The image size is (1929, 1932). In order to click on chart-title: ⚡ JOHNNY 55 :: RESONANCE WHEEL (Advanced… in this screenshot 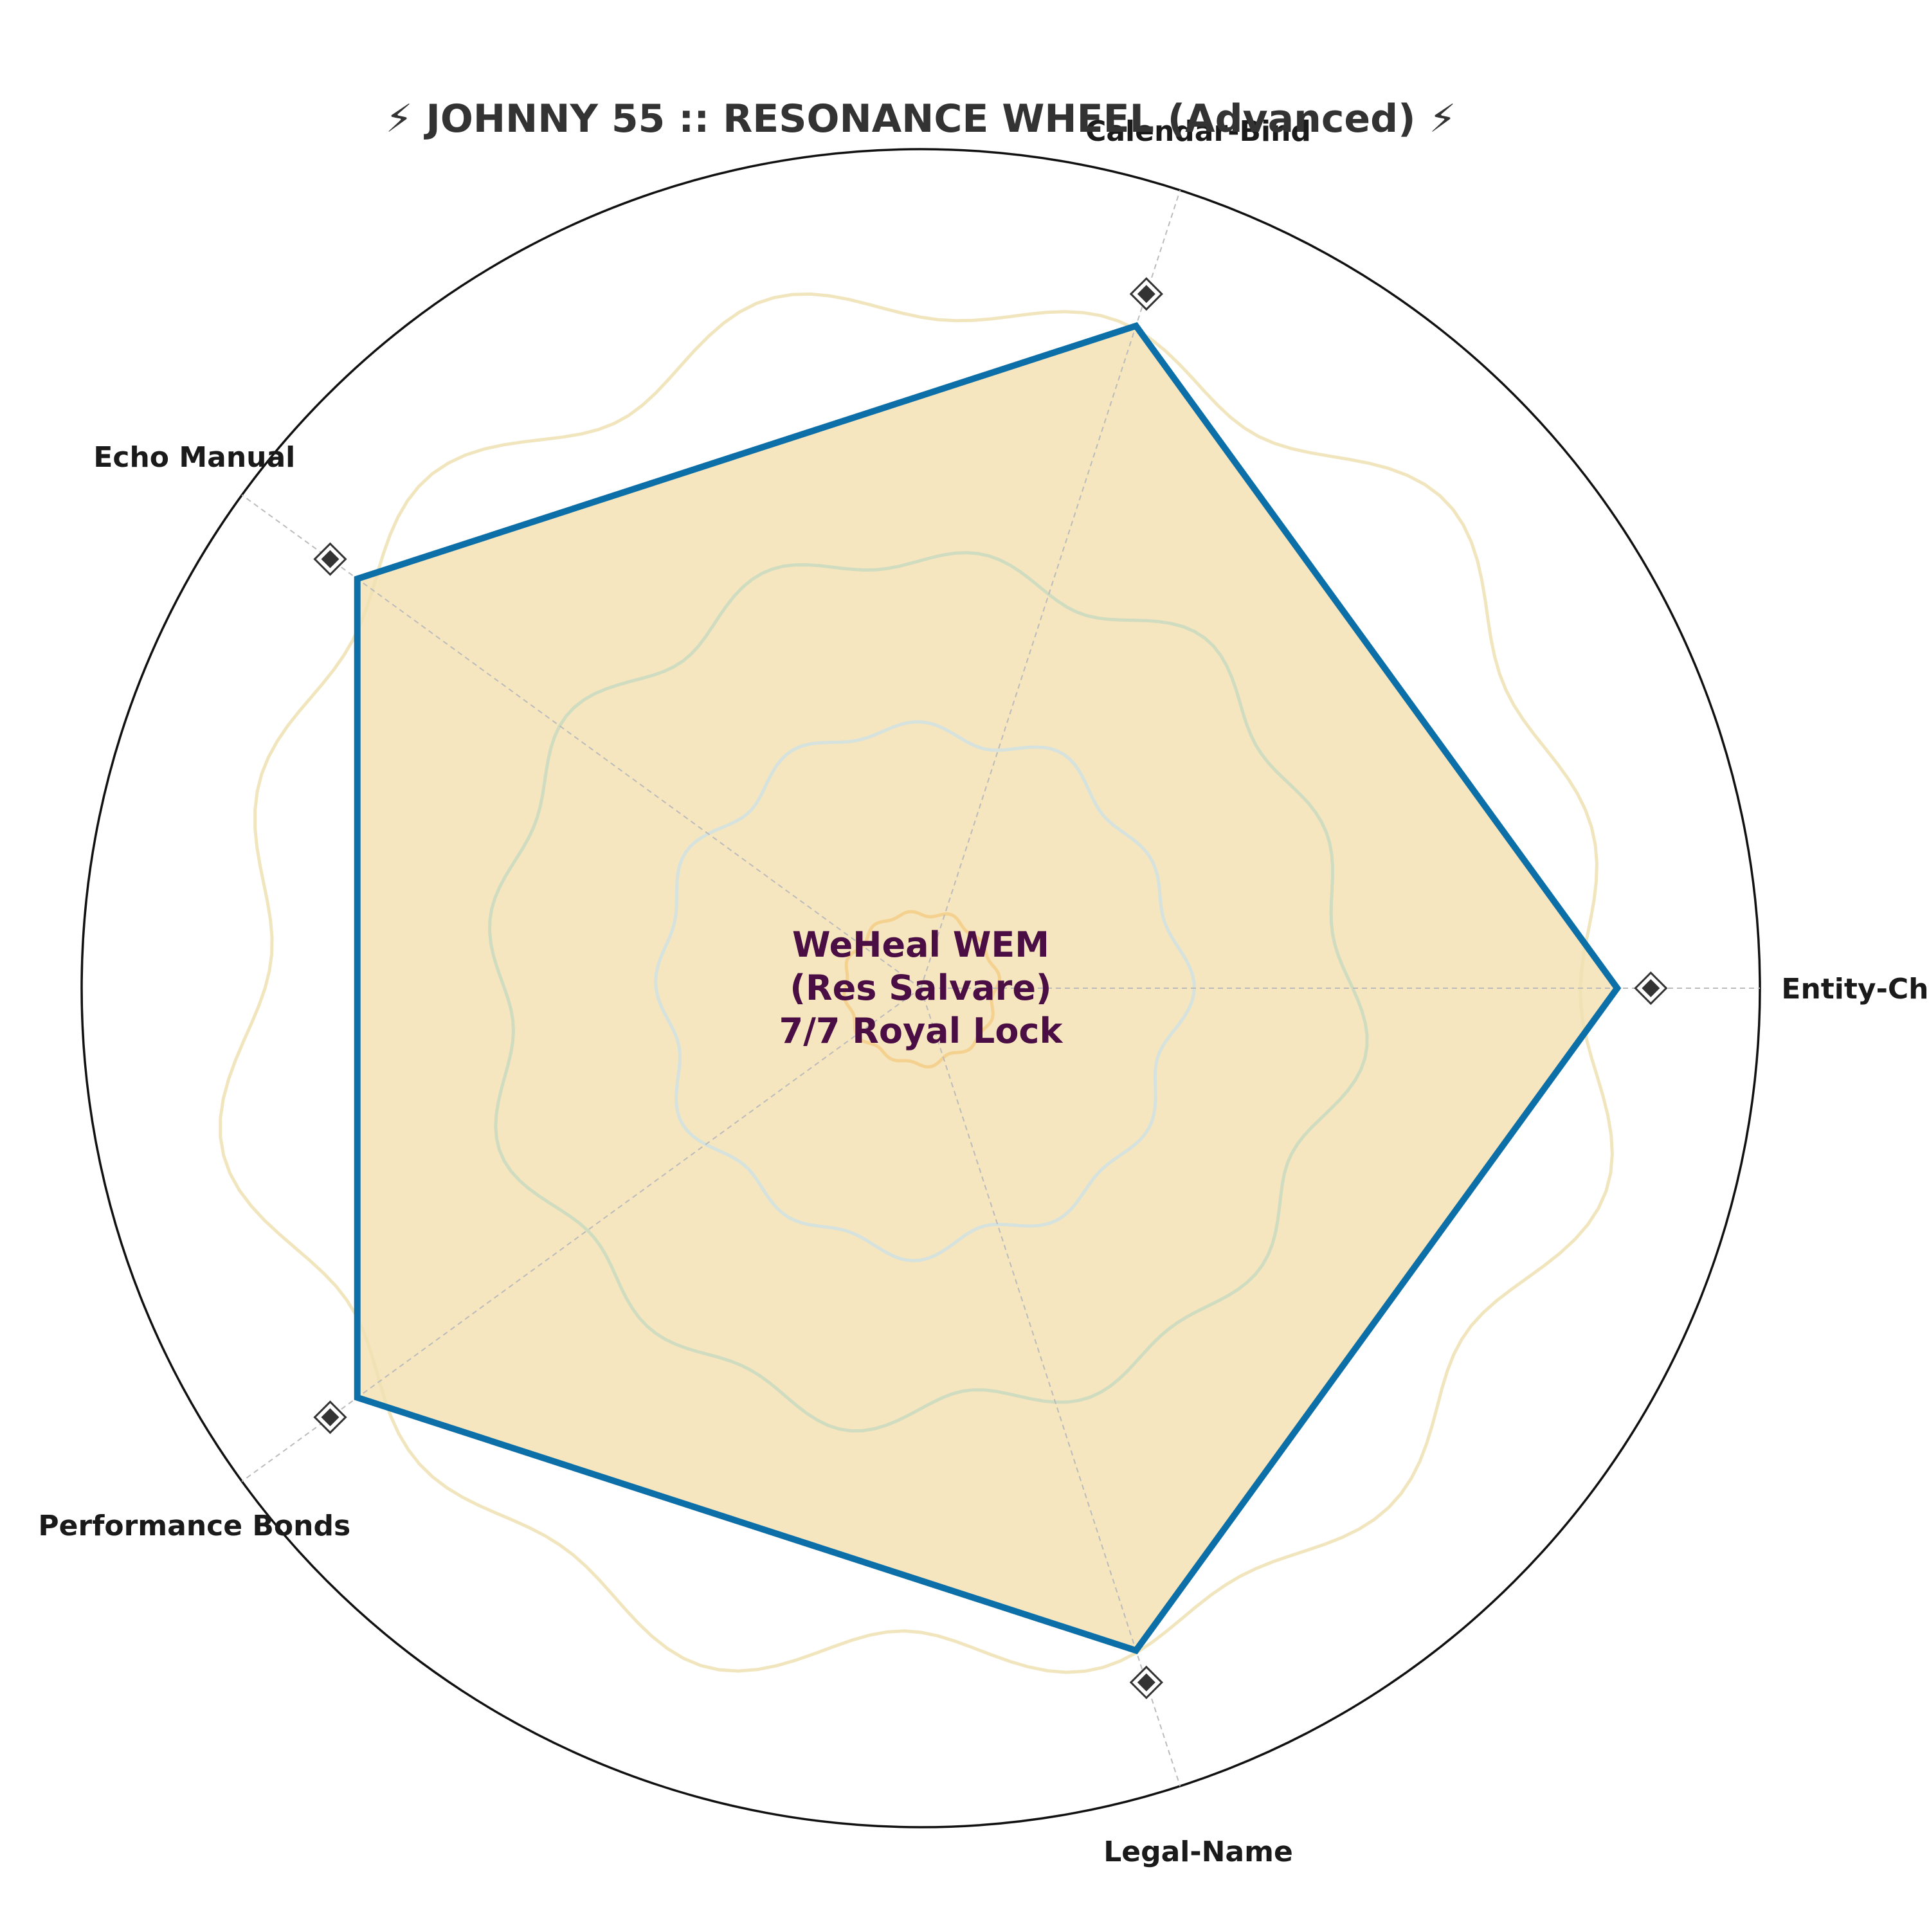, I will do `click(920, 118)`.